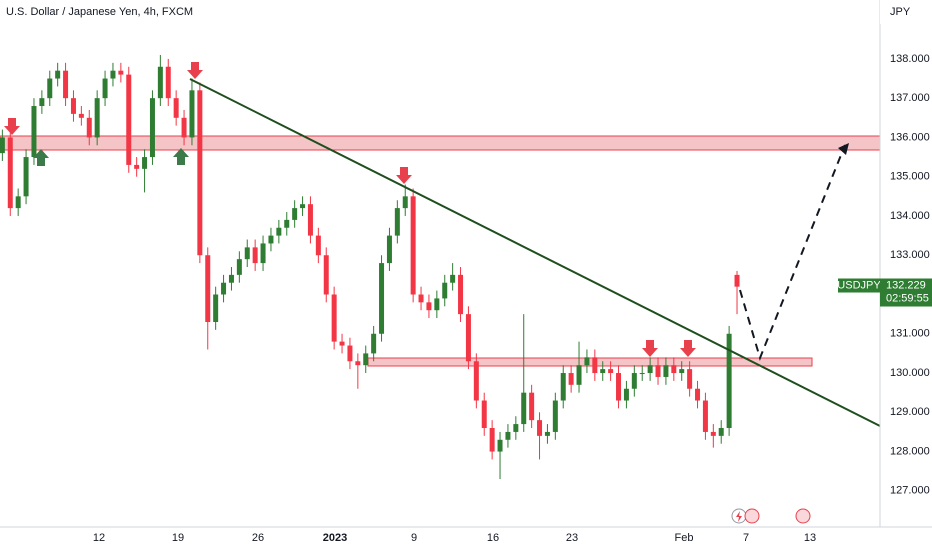 The image size is (932, 550). What do you see at coordinates (111, 157) in the screenshot?
I see `buy-arrows` at bounding box center [111, 157].